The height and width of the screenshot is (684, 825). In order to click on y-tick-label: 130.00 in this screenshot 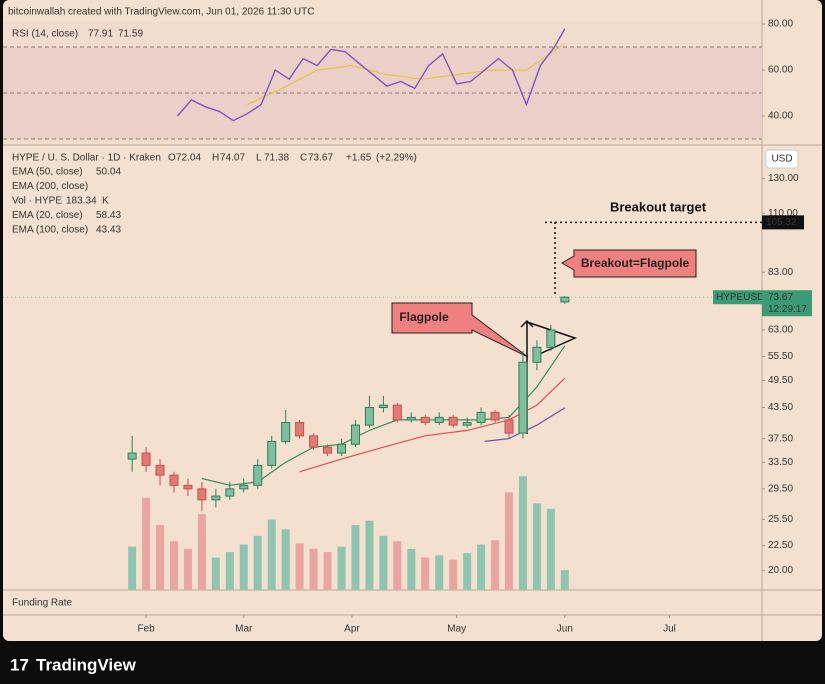, I will do `click(783, 178)`.